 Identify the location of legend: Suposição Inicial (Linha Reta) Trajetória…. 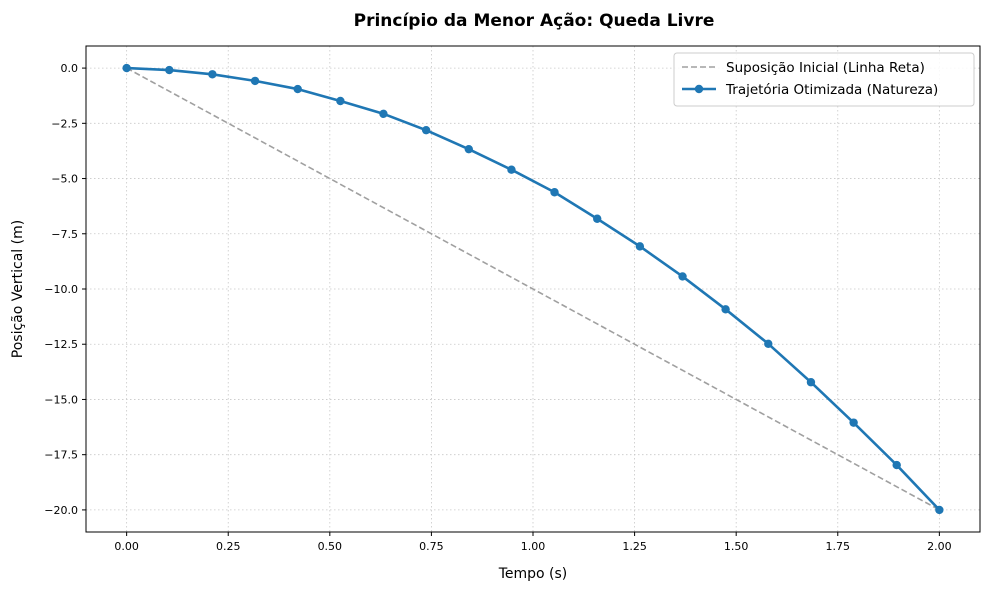
(824, 79).